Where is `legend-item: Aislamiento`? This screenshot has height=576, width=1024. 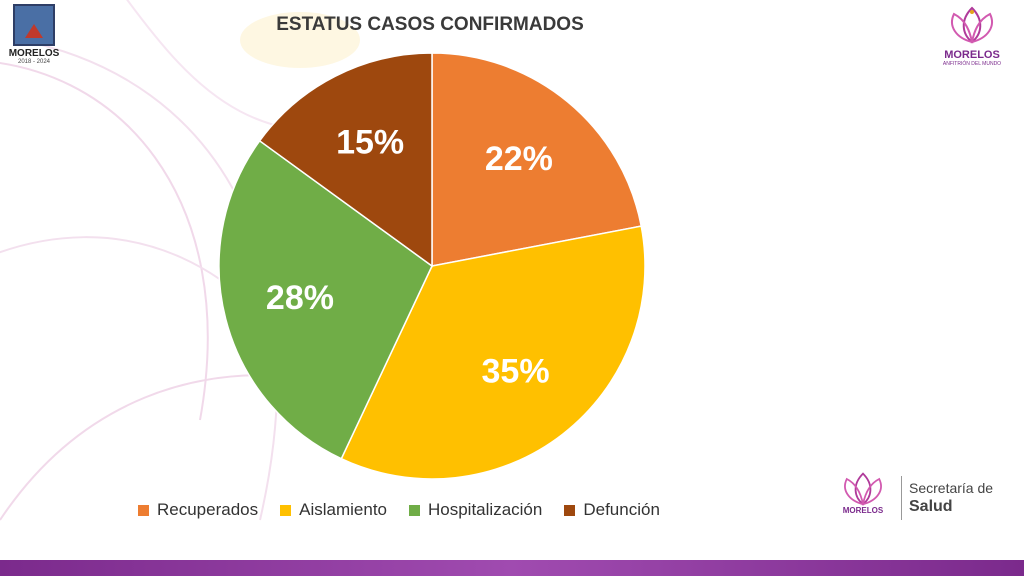 legend-item: Aislamiento is located at coordinates (333, 510).